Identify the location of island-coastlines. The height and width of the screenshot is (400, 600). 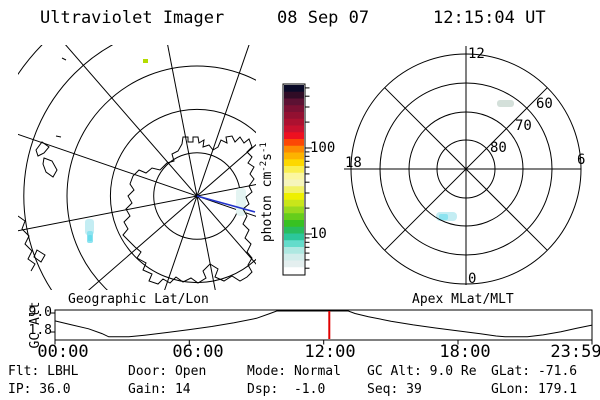
(42, 164).